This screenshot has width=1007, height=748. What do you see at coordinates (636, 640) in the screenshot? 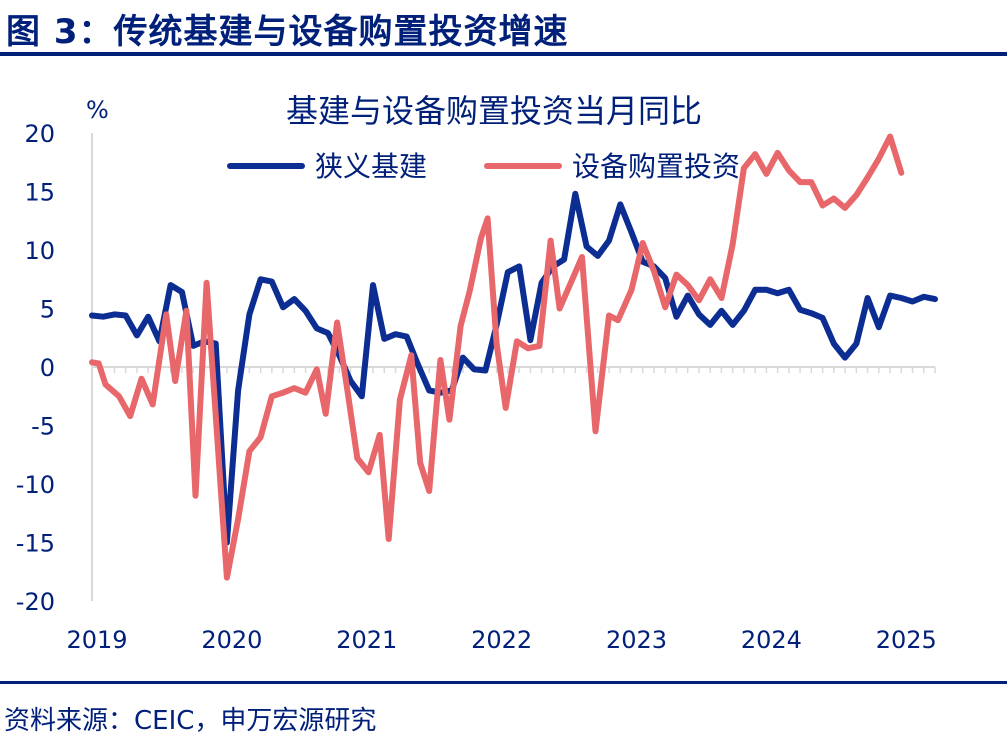
I see `x-tick-label: 2023` at bounding box center [636, 640].